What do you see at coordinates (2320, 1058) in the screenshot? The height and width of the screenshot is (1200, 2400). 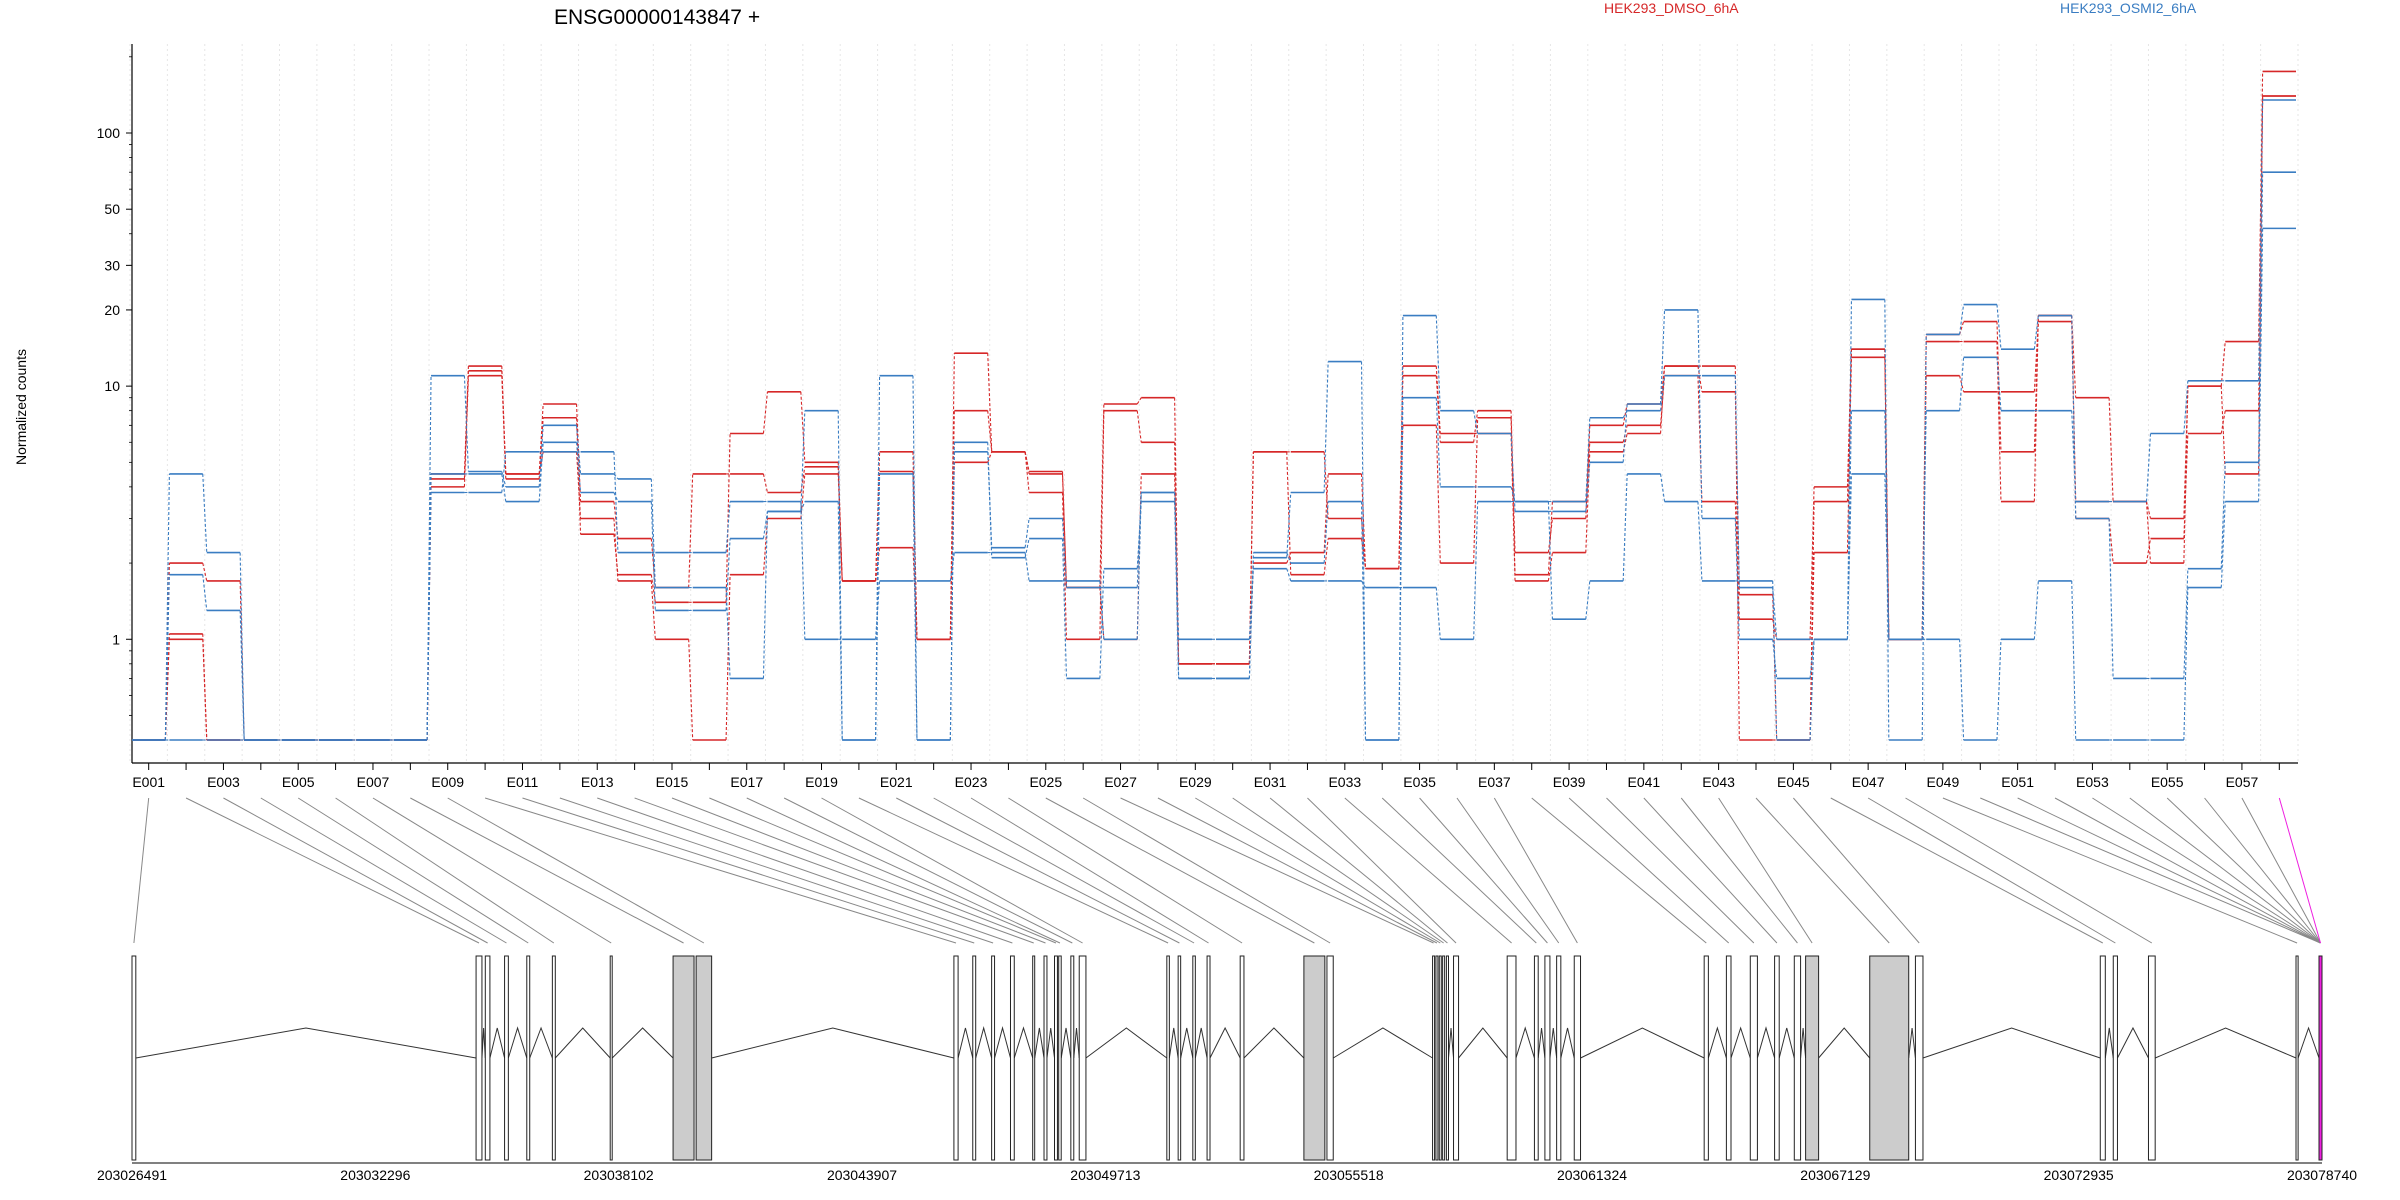 I see `highlighted-exon` at bounding box center [2320, 1058].